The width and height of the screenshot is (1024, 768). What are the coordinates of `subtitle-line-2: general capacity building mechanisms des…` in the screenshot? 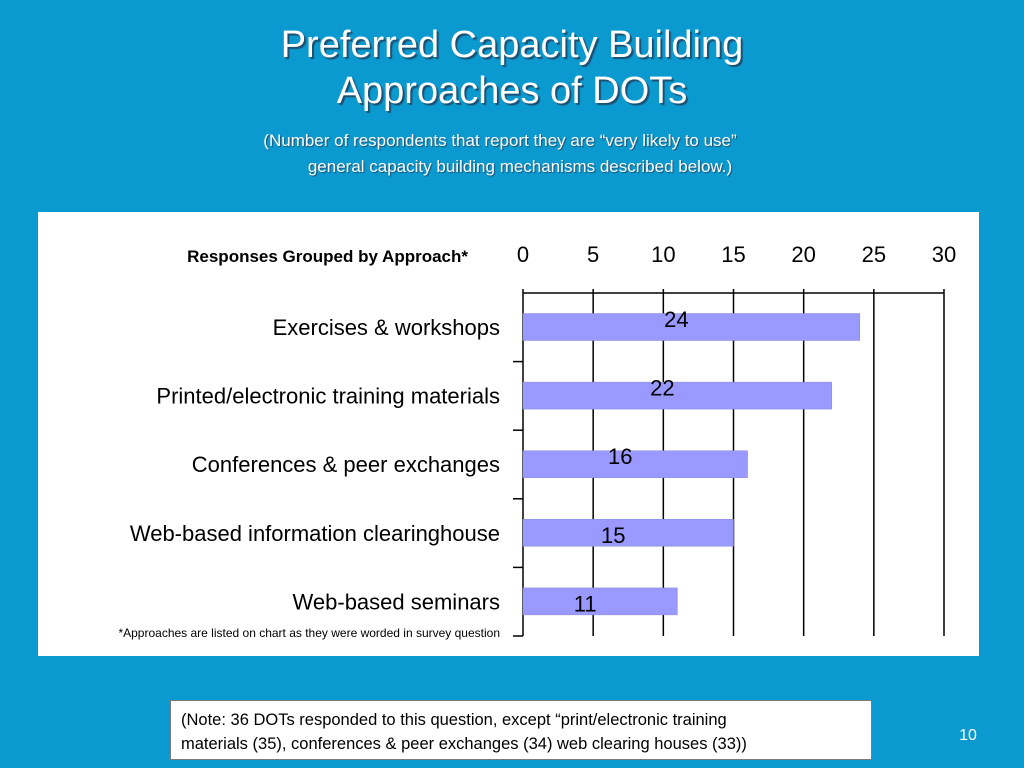 It's located at (520, 166).